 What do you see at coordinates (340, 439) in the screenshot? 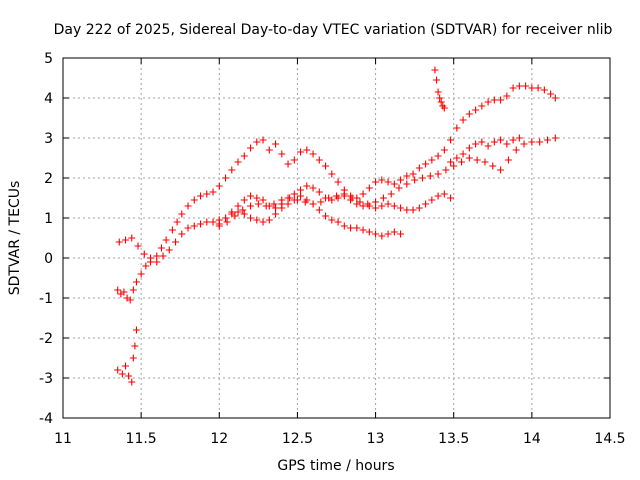
I see `x-tick-labels: 11 11.5 12 12.5 13 13.5 14 14.5` at bounding box center [340, 439].